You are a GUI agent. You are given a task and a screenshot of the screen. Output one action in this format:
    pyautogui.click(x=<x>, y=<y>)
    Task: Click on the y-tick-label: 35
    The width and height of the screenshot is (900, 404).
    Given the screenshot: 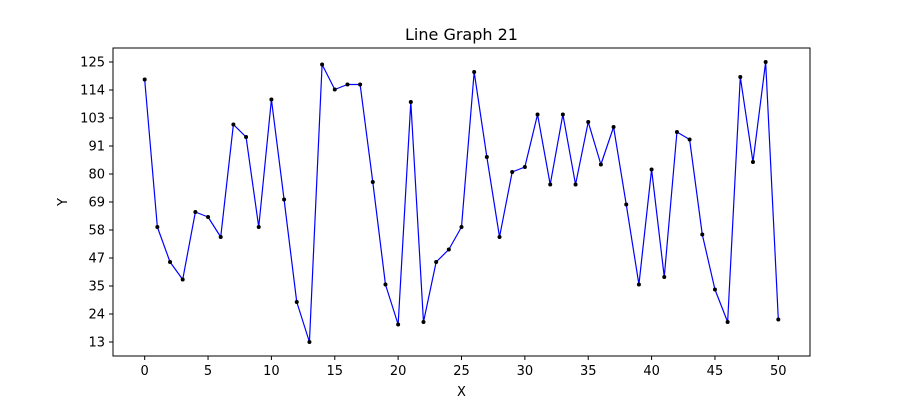 What is the action you would take?
    pyautogui.click(x=96, y=287)
    